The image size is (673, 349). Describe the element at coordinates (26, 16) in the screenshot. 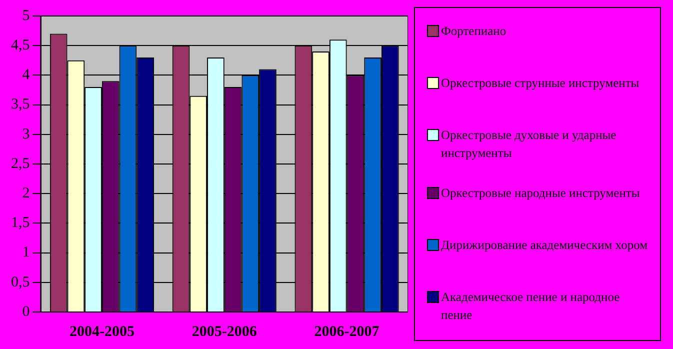

I see `y-tick-label: 5` at that location.